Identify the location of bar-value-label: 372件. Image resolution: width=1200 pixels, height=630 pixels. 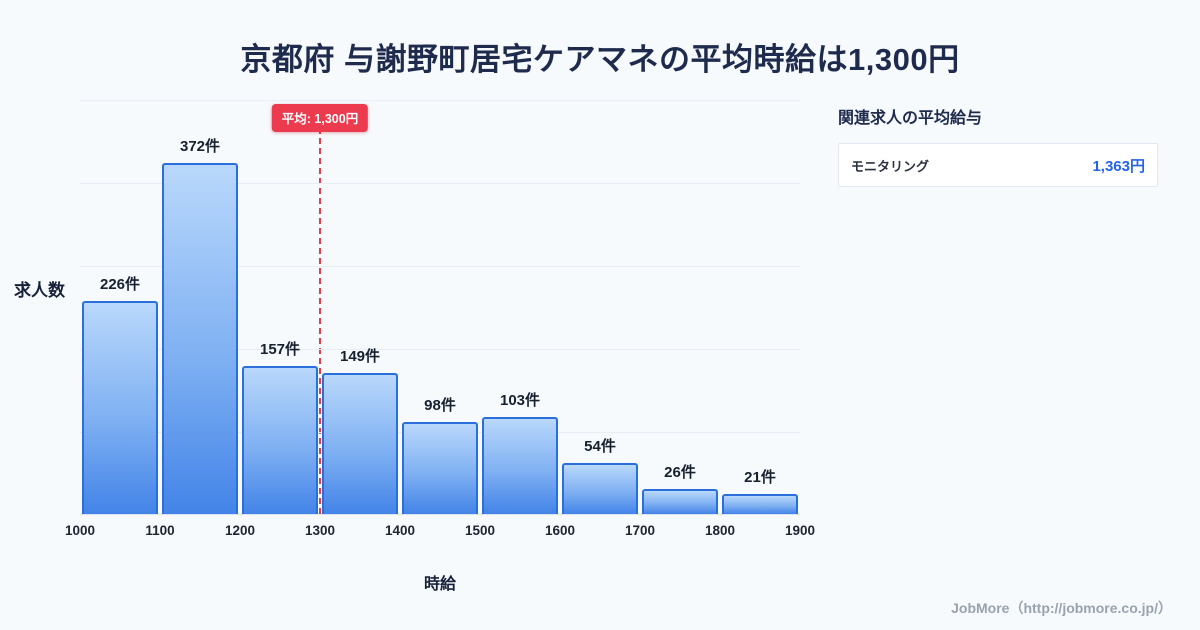
(200, 146).